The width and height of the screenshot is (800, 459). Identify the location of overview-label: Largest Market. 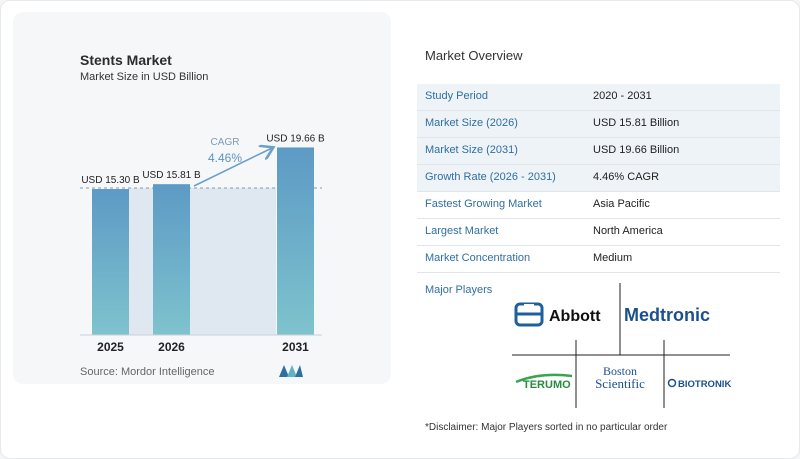
(462, 231).